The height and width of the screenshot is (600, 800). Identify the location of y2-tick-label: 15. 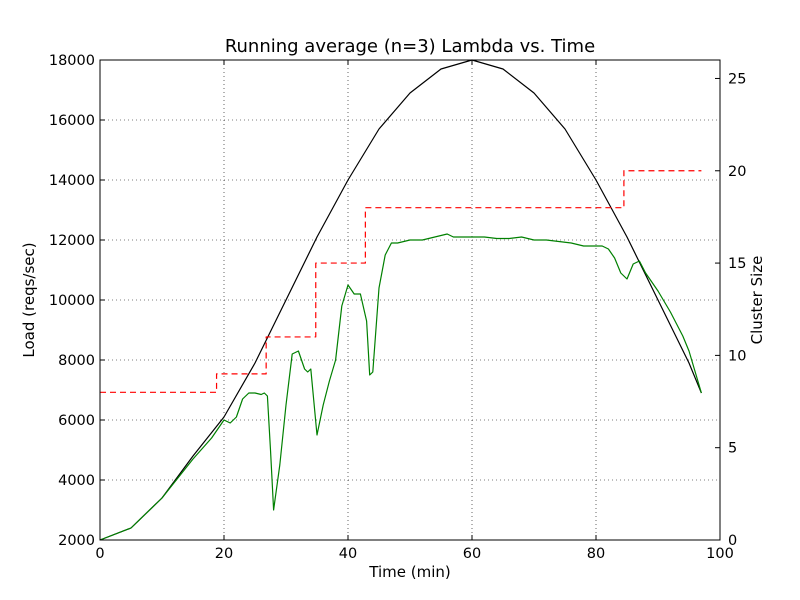
(737, 264).